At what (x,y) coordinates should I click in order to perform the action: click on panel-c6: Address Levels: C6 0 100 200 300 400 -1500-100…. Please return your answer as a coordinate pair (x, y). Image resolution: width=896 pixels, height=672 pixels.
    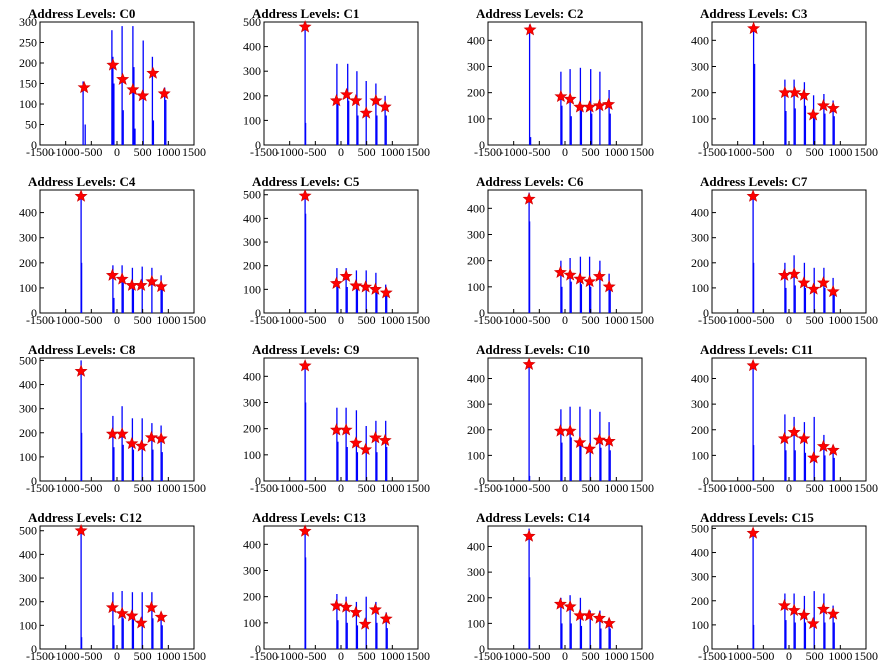
    Looking at the image, I should click on (560, 250).